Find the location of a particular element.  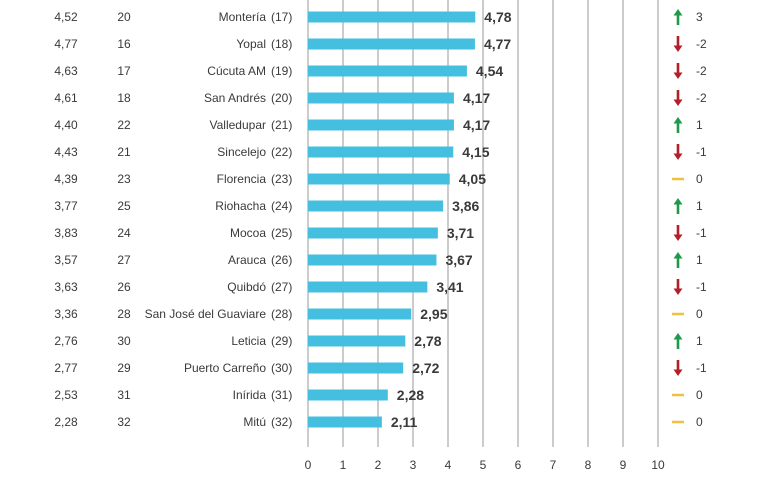

previous-score: 3,63 is located at coordinates (66, 287).